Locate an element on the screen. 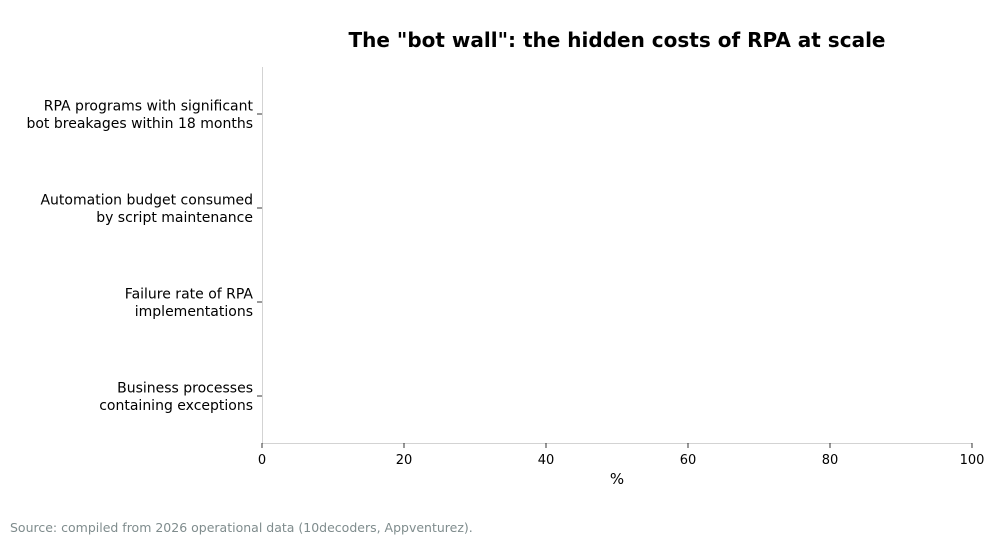 Image resolution: width=1000 pixels, height=540 pixels. x-tick-label: 100 is located at coordinates (972, 460).